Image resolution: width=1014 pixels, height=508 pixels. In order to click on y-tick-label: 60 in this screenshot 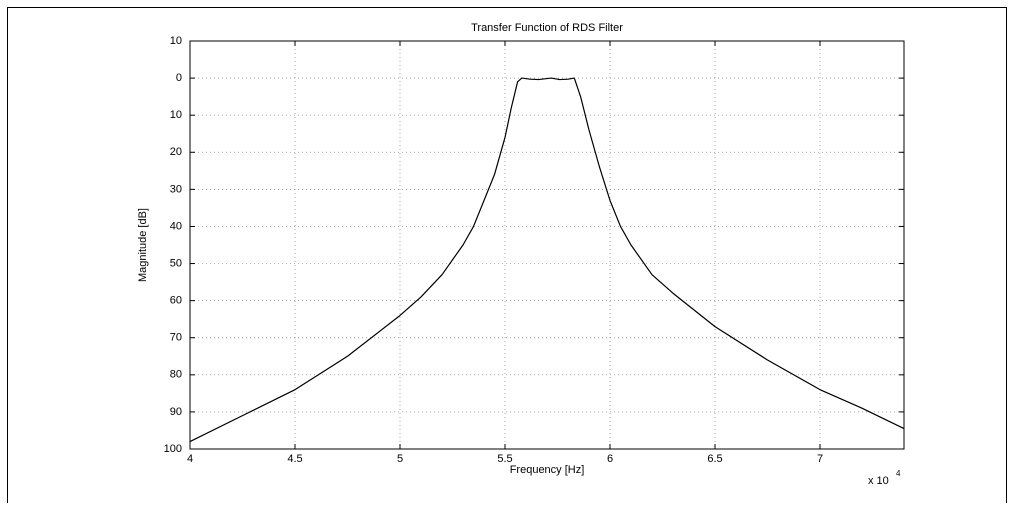, I will do `click(176, 301)`.